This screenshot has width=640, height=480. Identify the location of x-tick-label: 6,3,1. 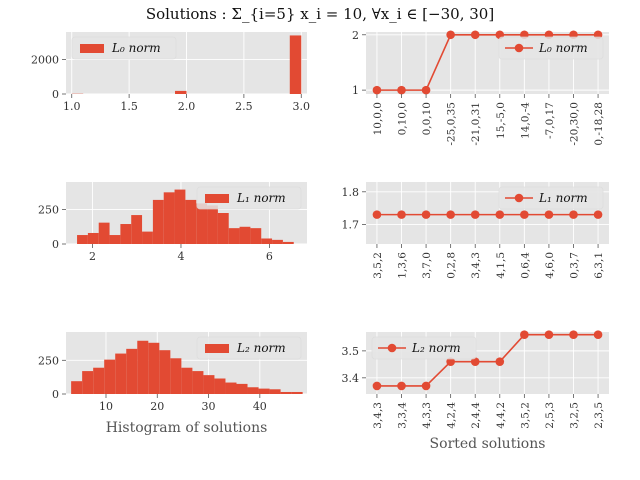
(599, 265).